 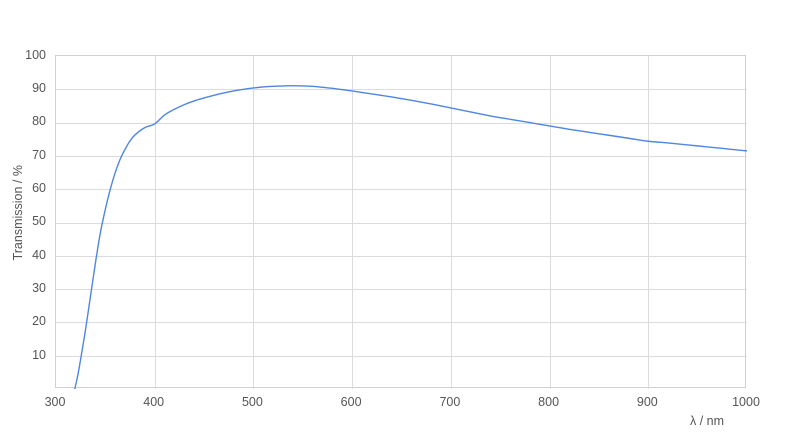 What do you see at coordinates (549, 402) in the screenshot?
I see `x-tick-label-800: 800` at bounding box center [549, 402].